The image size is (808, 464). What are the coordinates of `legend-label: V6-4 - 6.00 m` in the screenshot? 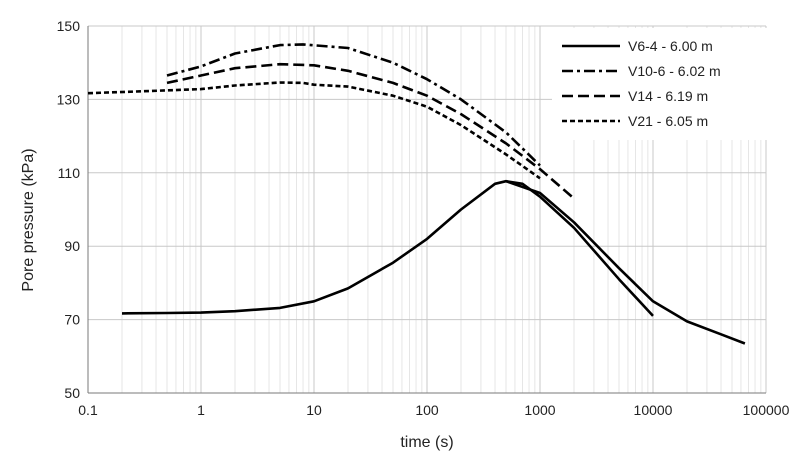 It's located at (670, 46).